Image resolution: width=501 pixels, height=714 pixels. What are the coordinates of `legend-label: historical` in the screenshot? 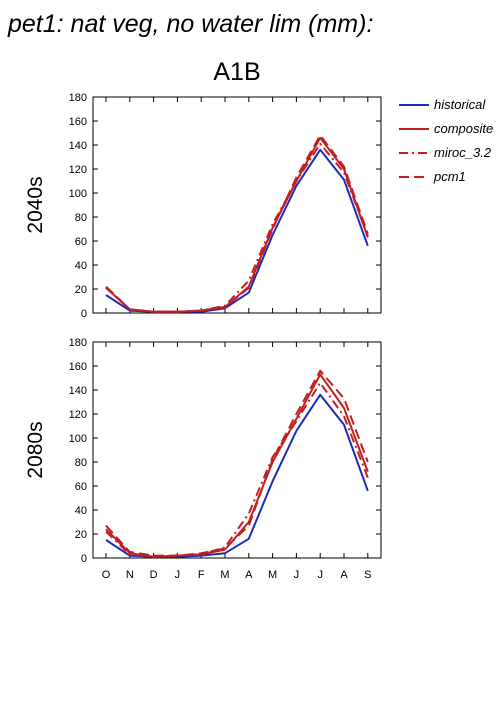 It's located at (460, 104).